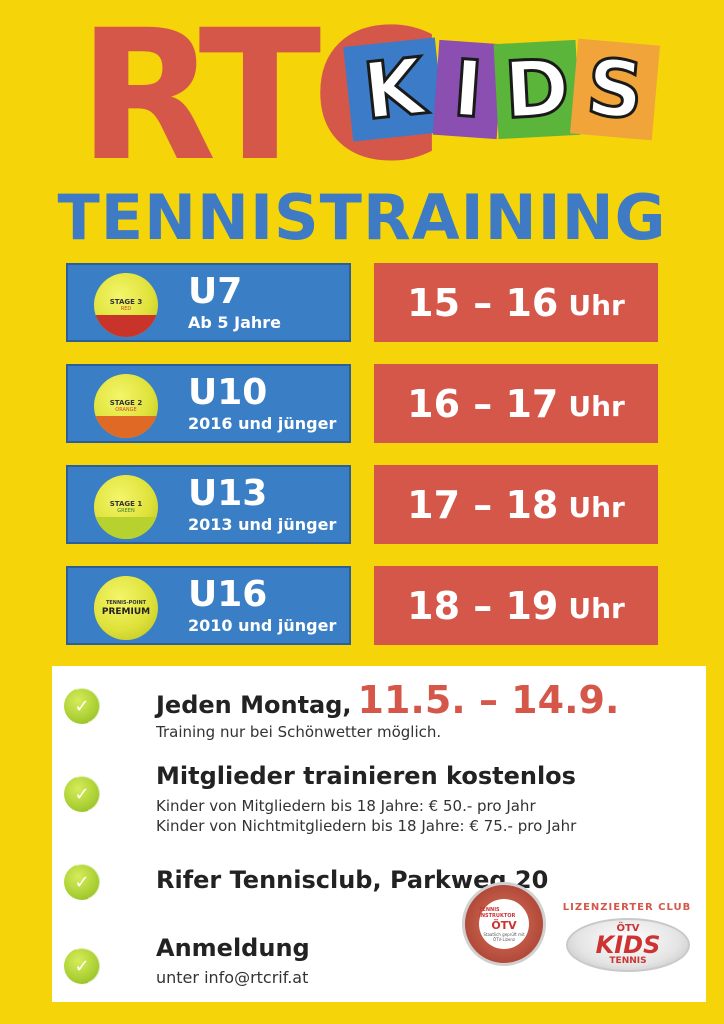 The width and height of the screenshot is (724, 1024). What do you see at coordinates (483, 605) in the screenshot?
I see `time-range: 18 – 19` at bounding box center [483, 605].